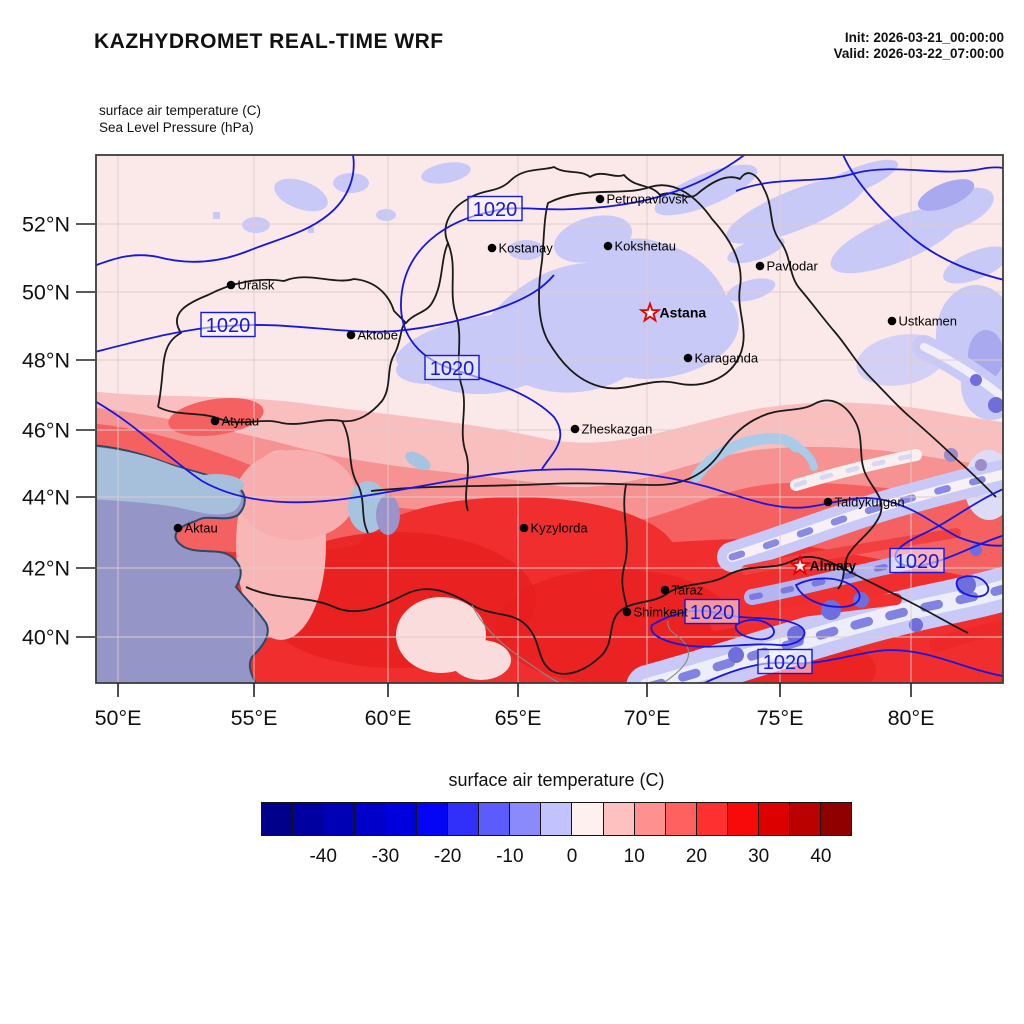 The width and height of the screenshot is (1024, 1024). I want to click on colorbar-tick-label: 40, so click(821, 856).